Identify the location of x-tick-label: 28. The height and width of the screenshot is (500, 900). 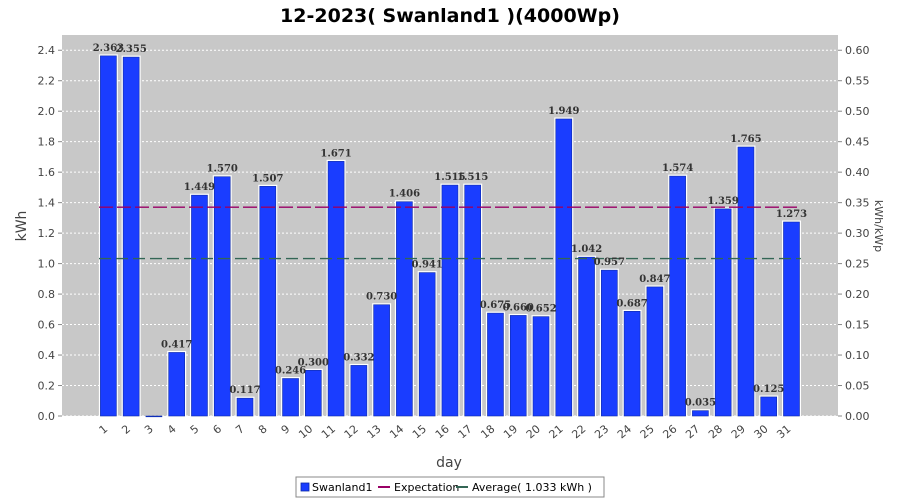
(715, 431).